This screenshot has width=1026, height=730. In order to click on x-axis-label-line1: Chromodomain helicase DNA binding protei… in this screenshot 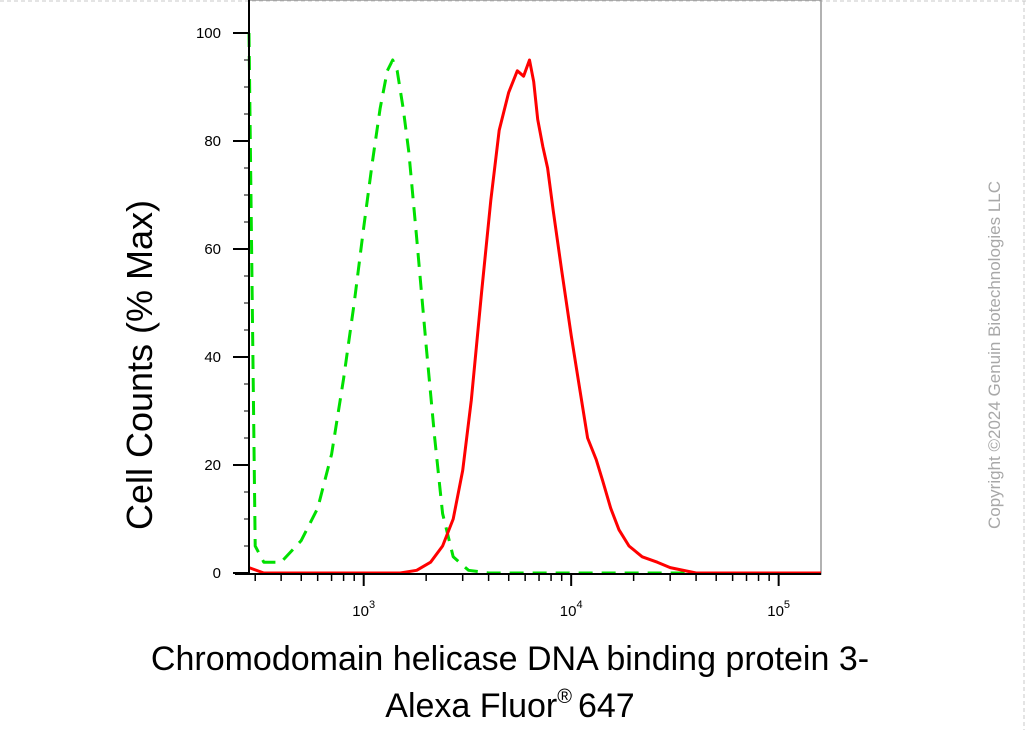, I will do `click(510, 659)`.